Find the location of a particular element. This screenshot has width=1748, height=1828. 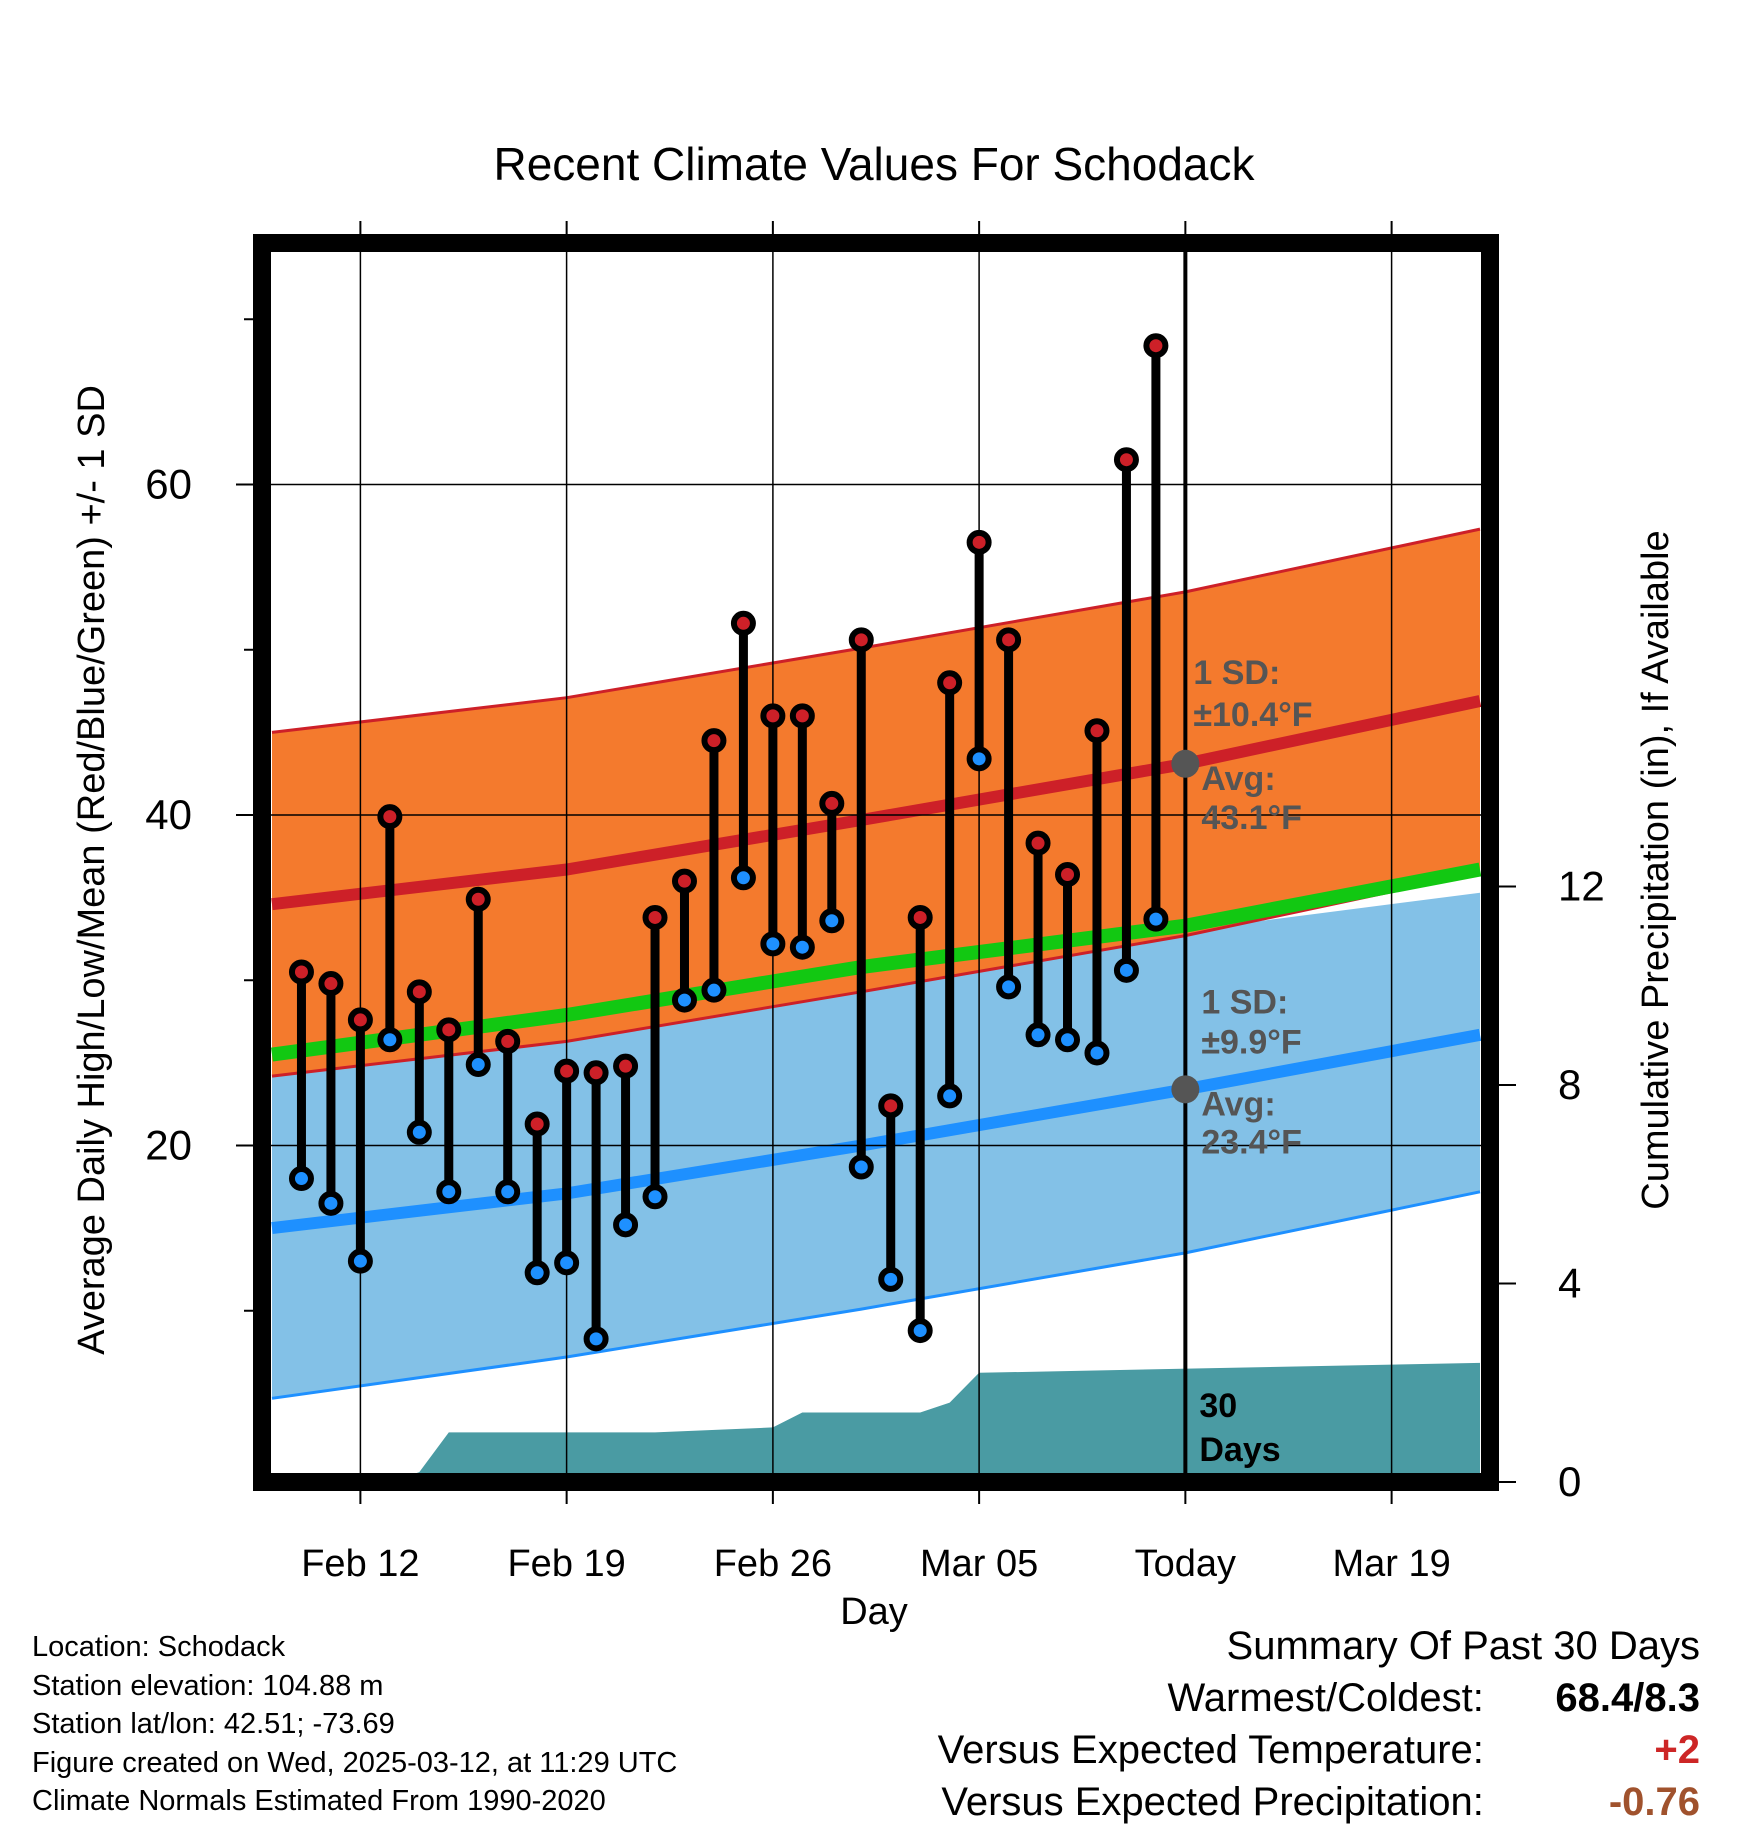

y-right-tick-label: 8 is located at coordinates (1569, 1084).